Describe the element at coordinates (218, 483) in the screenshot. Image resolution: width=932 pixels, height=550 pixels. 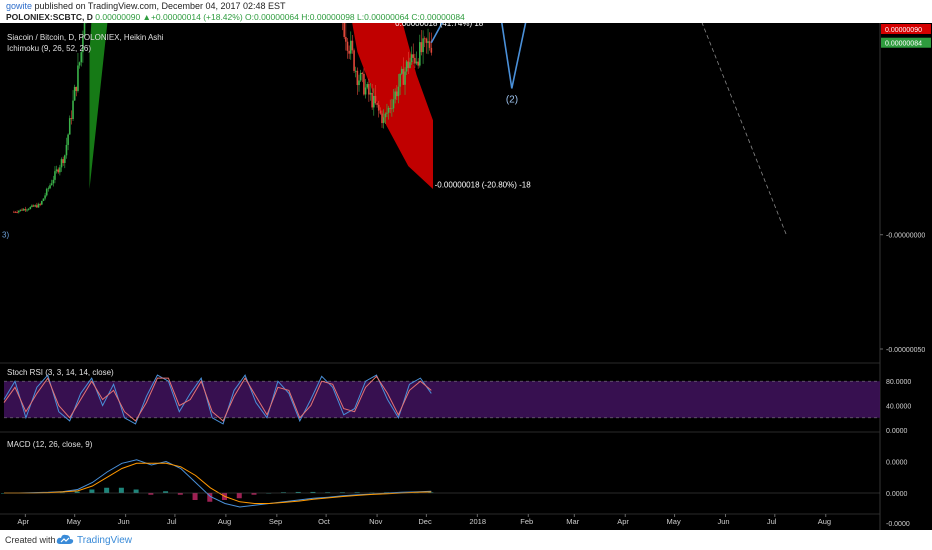
I see `macd-signal-line` at that location.